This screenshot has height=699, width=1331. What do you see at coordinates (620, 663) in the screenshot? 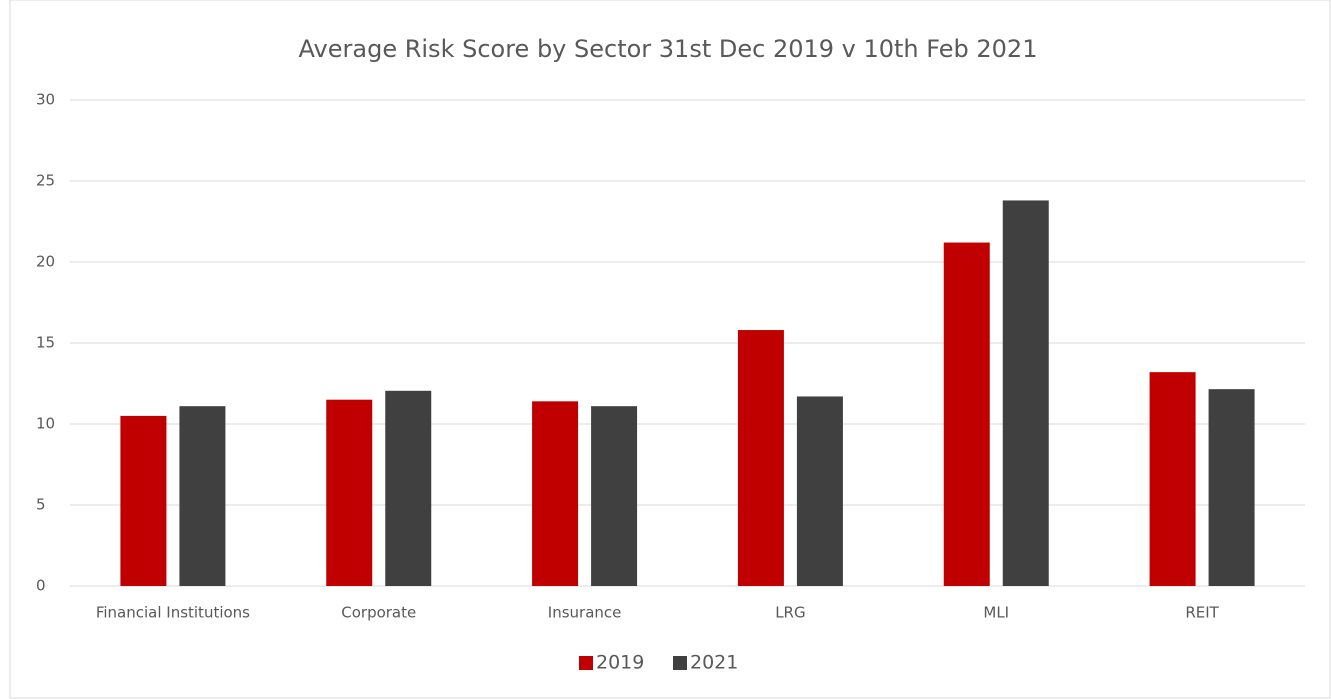
I see `legend-label: 2019` at bounding box center [620, 663].